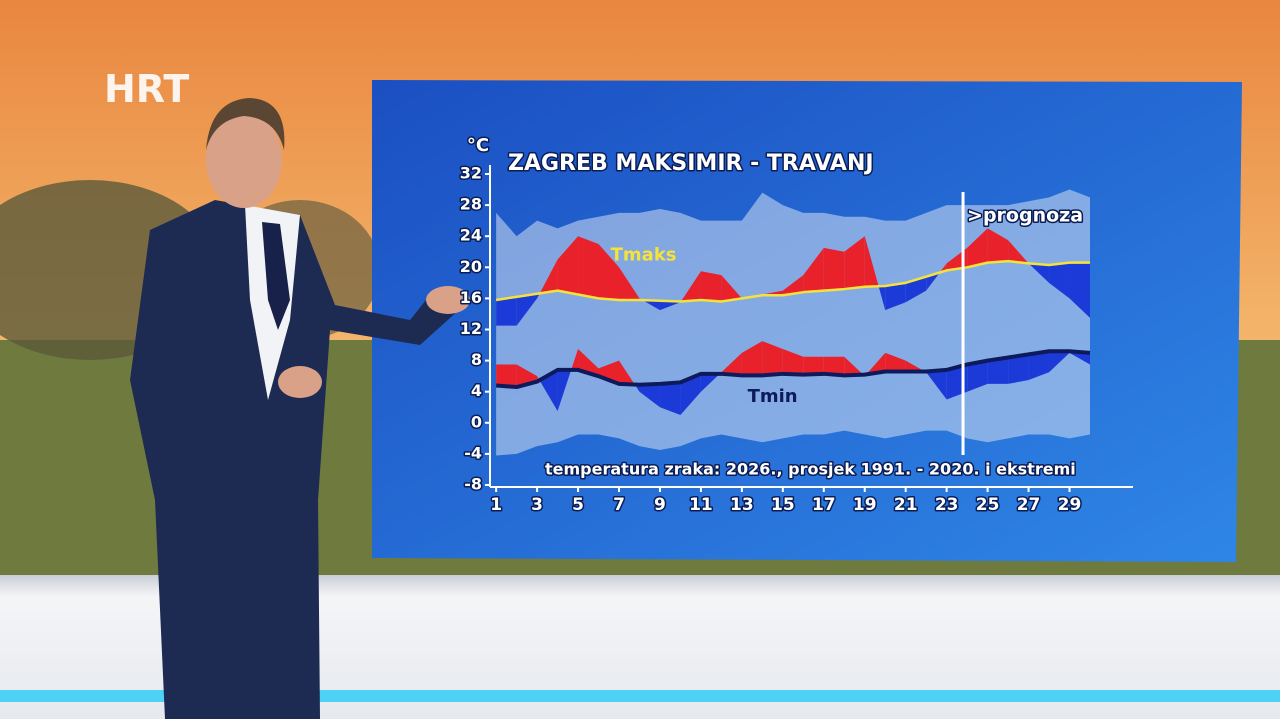  What do you see at coordinates (691, 163) in the screenshot?
I see `chart-title: ZAGREB MAKSIMIR - TRAVANJ` at bounding box center [691, 163].